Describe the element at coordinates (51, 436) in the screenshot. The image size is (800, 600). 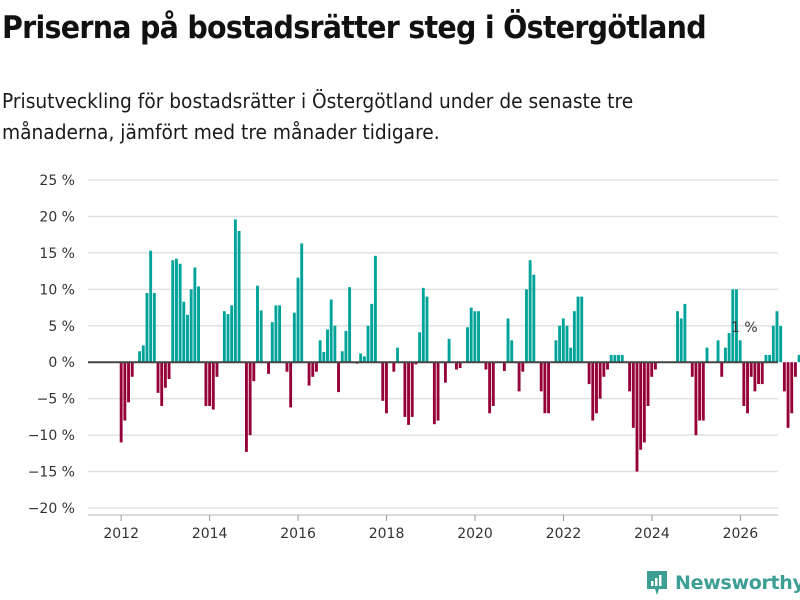
I see `y-tick-label: −10 %` at that location.